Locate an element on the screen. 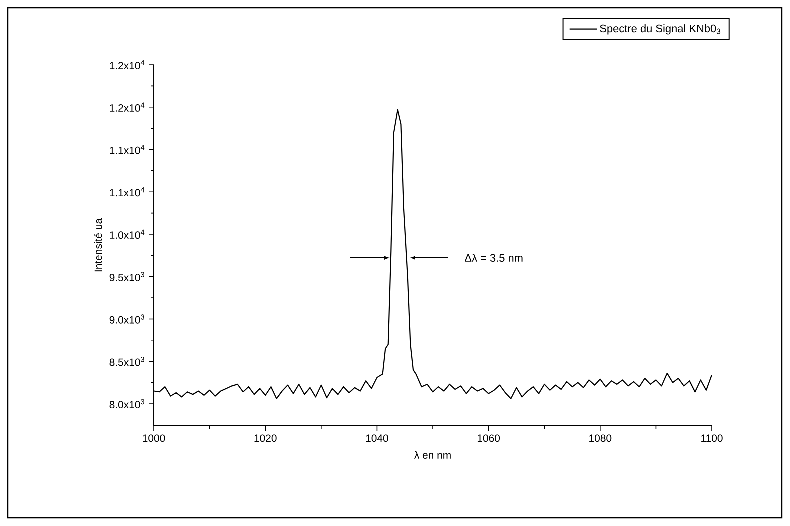 This screenshot has height=526, width=790. x-tick-label: 1080 is located at coordinates (601, 438).